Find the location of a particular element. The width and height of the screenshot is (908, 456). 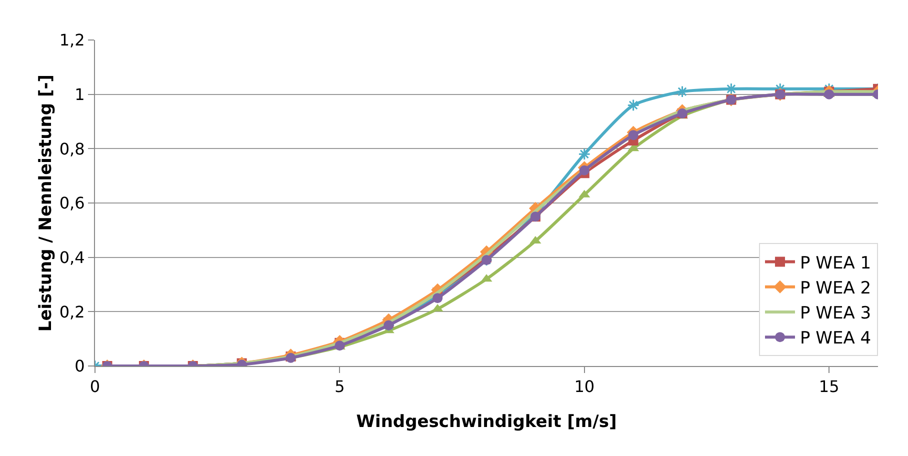

x-axis-title: Windgeschwindigkeit [m/s] is located at coordinates (486, 422).